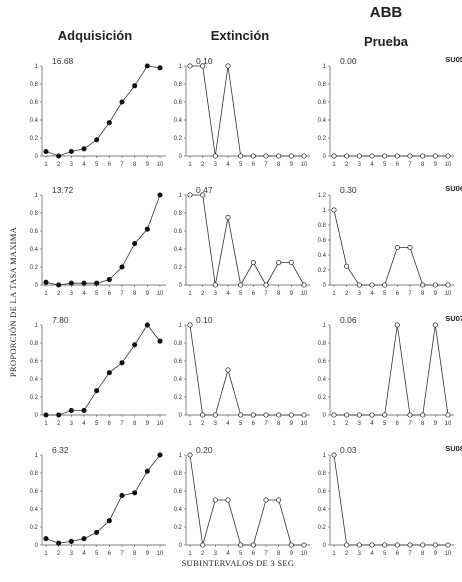  I want to click on subject-label: SU07, so click(453, 318).